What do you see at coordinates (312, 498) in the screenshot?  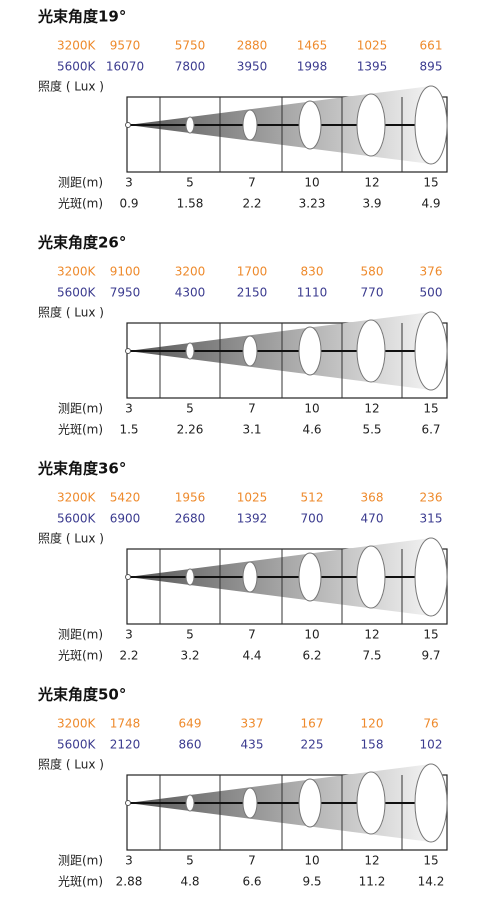 I see `warm-value: 512` at bounding box center [312, 498].